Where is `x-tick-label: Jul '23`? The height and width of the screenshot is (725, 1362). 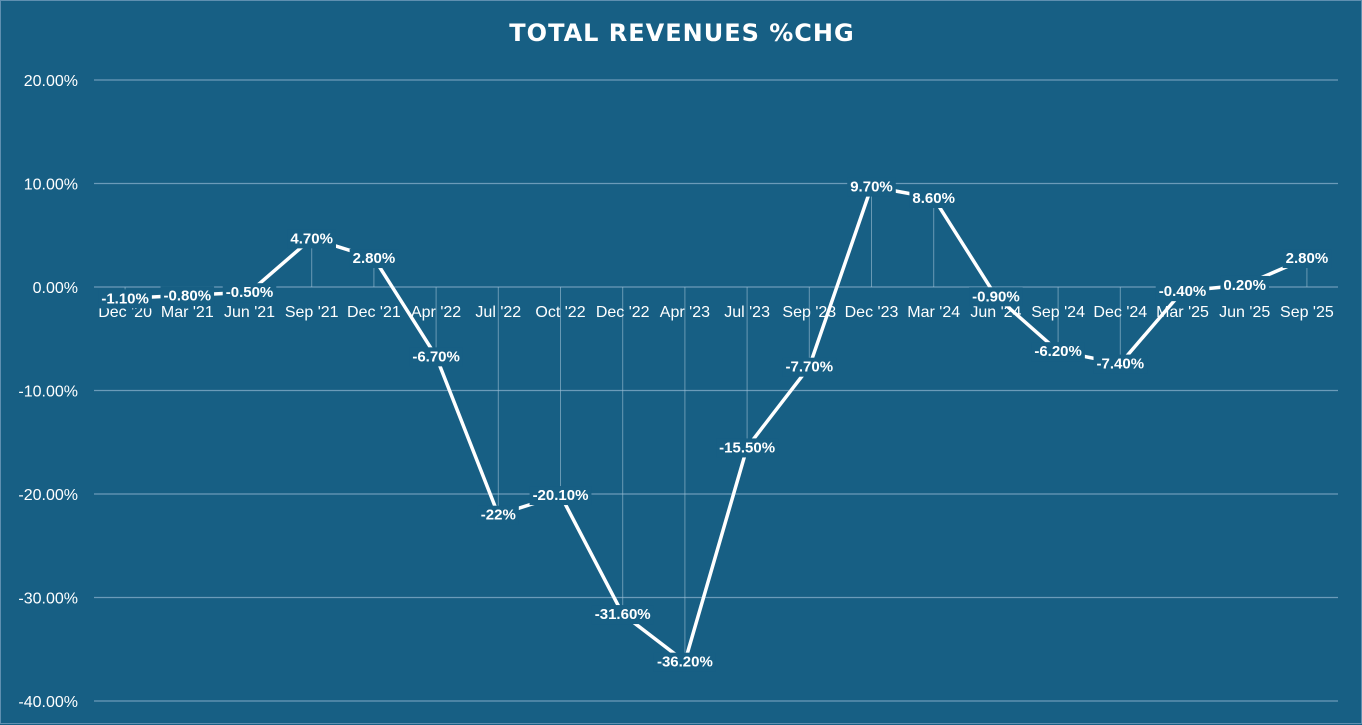
x-tick-label: Jul '23 is located at coordinates (747, 312).